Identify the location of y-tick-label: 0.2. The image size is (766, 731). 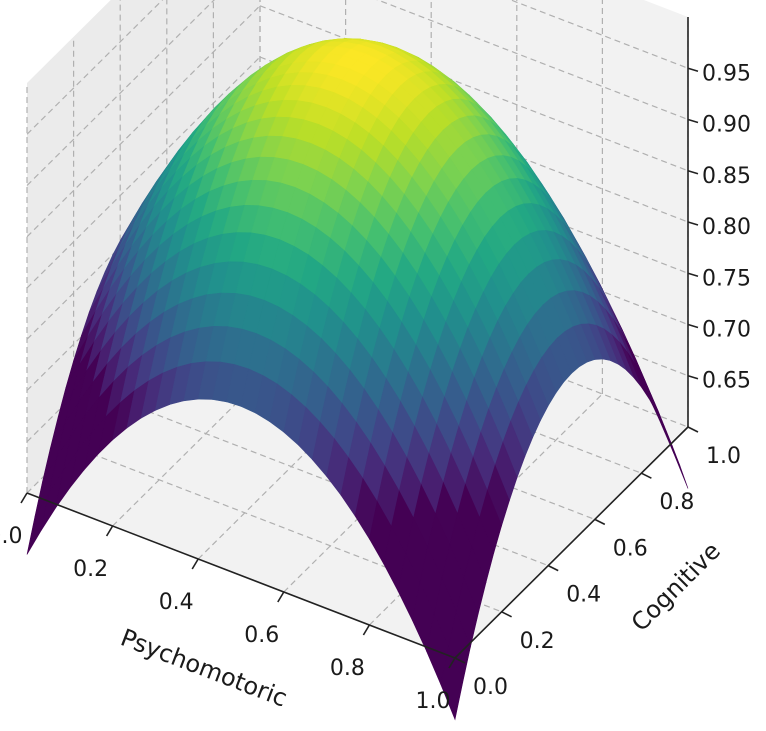
(537, 641).